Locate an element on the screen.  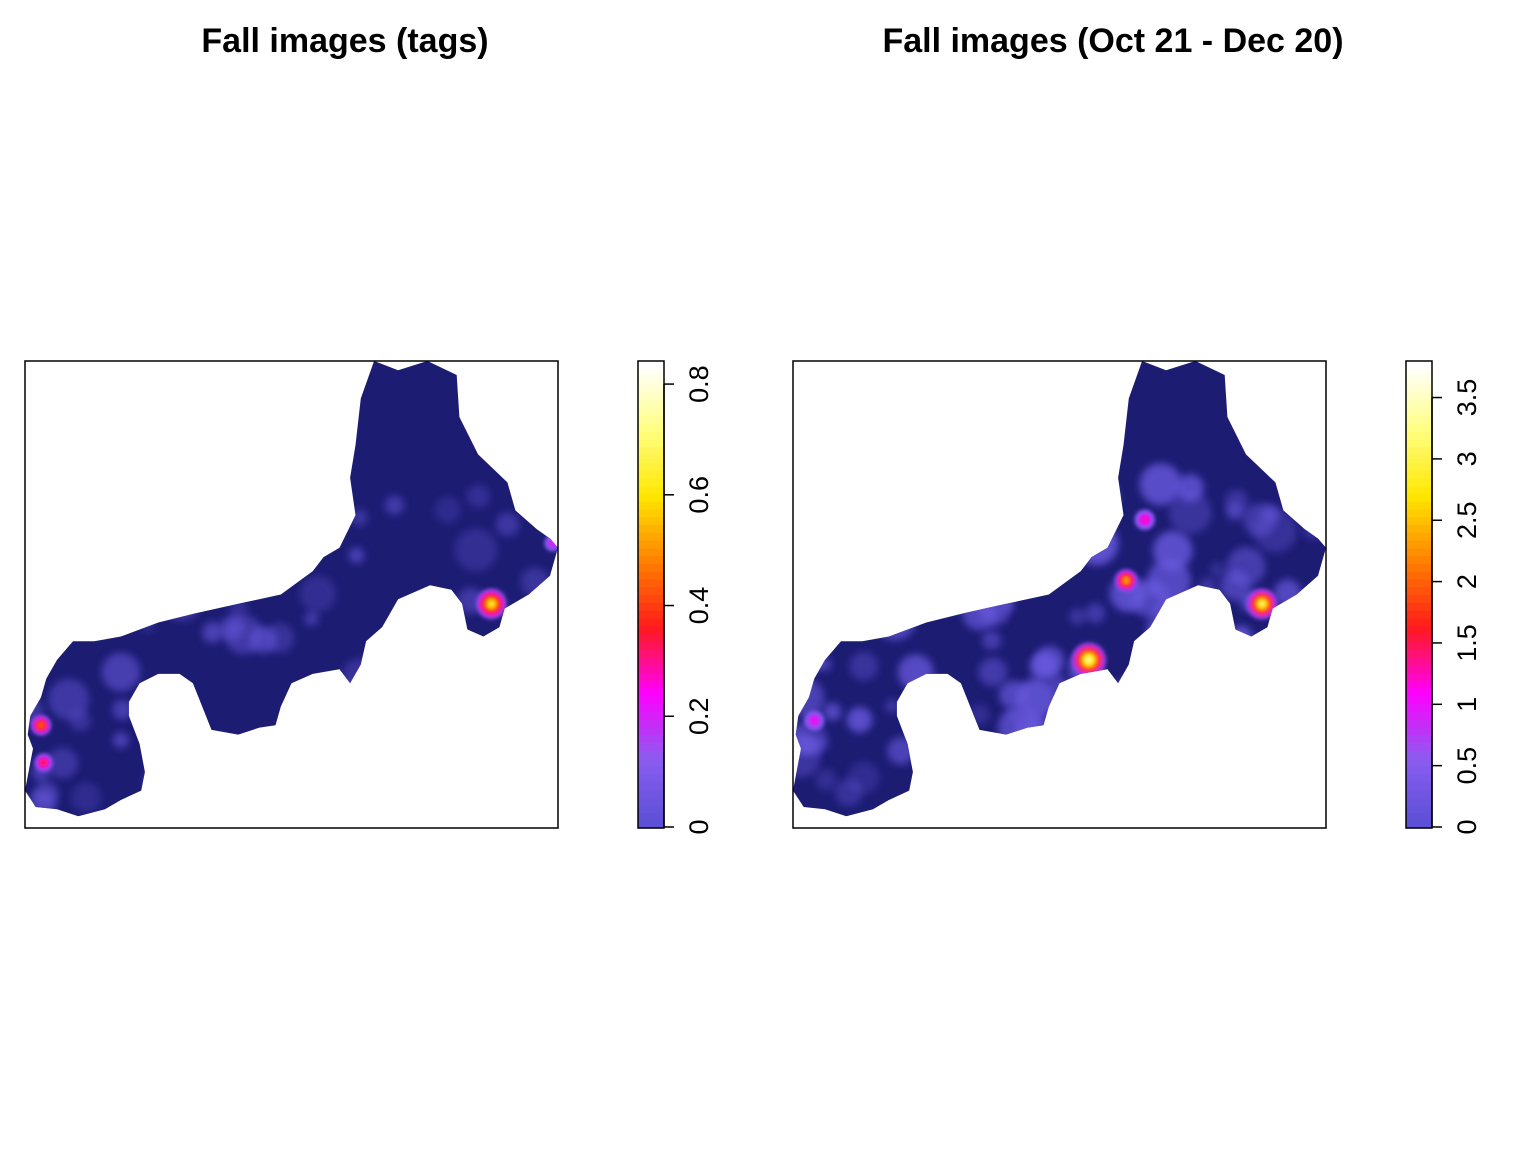
hotspot-center is located at coordinates (1089, 660).